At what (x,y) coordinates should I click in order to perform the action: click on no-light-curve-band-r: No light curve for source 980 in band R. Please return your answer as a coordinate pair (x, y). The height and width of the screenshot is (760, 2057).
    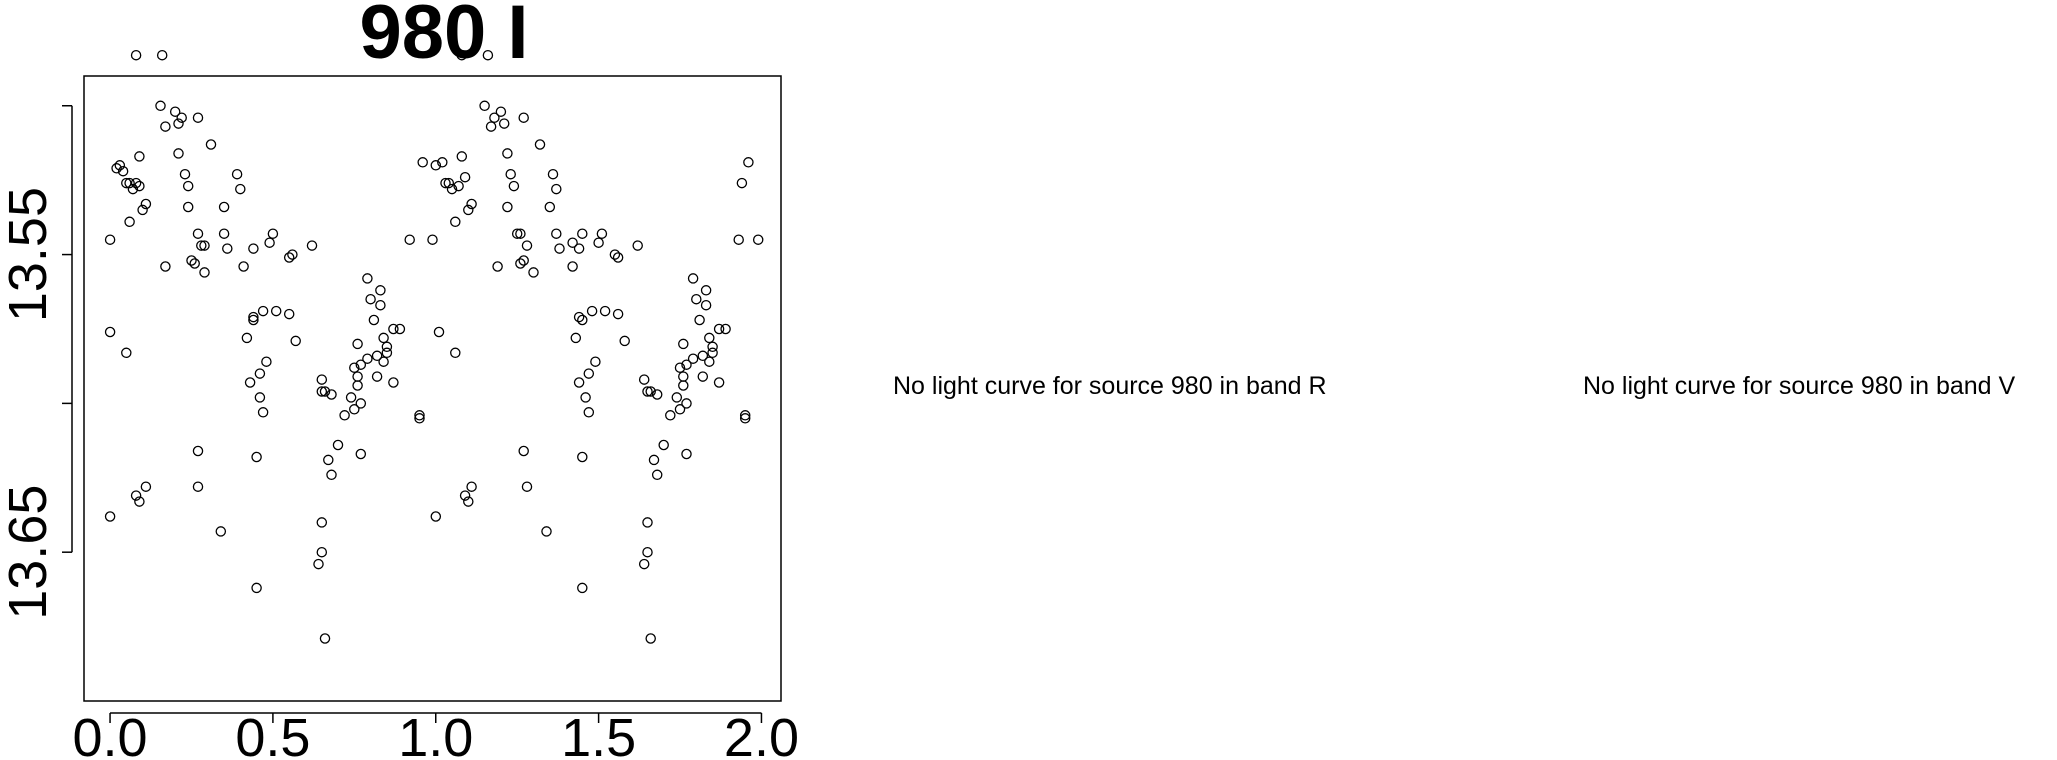
    Looking at the image, I should click on (1110, 386).